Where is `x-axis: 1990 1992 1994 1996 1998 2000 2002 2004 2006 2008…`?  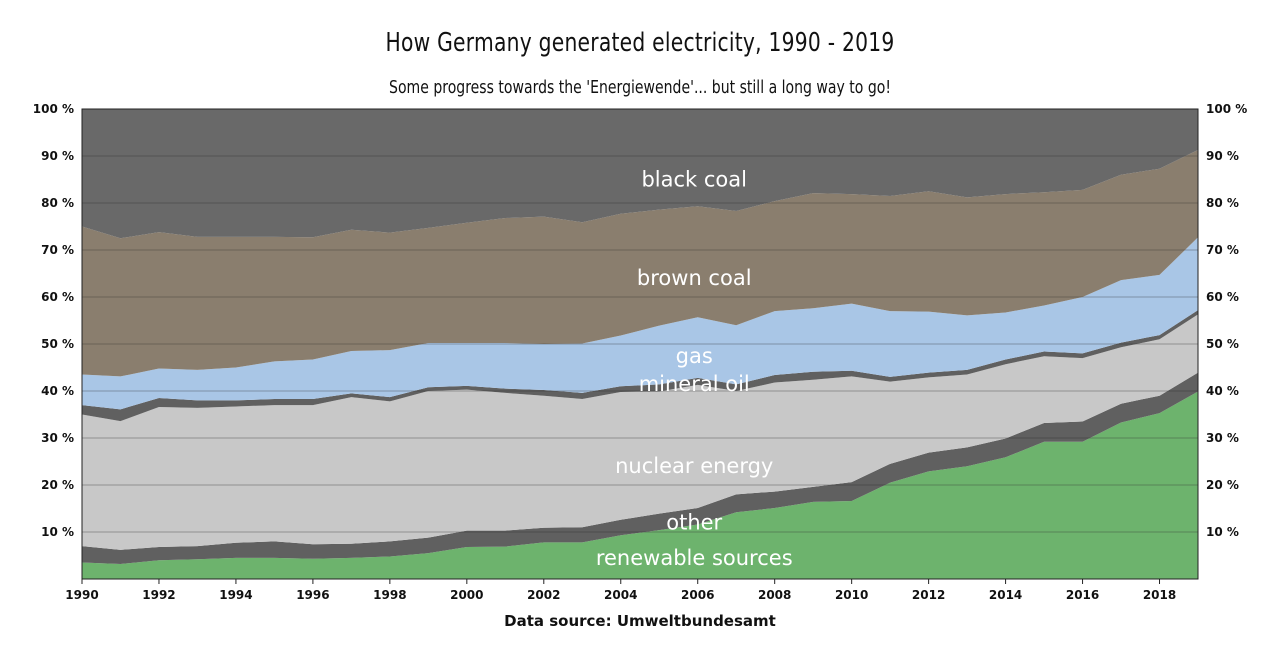
x-axis: 1990 1992 1994 1996 1998 2000 2002 2004 2006 2008… is located at coordinates (620, 590).